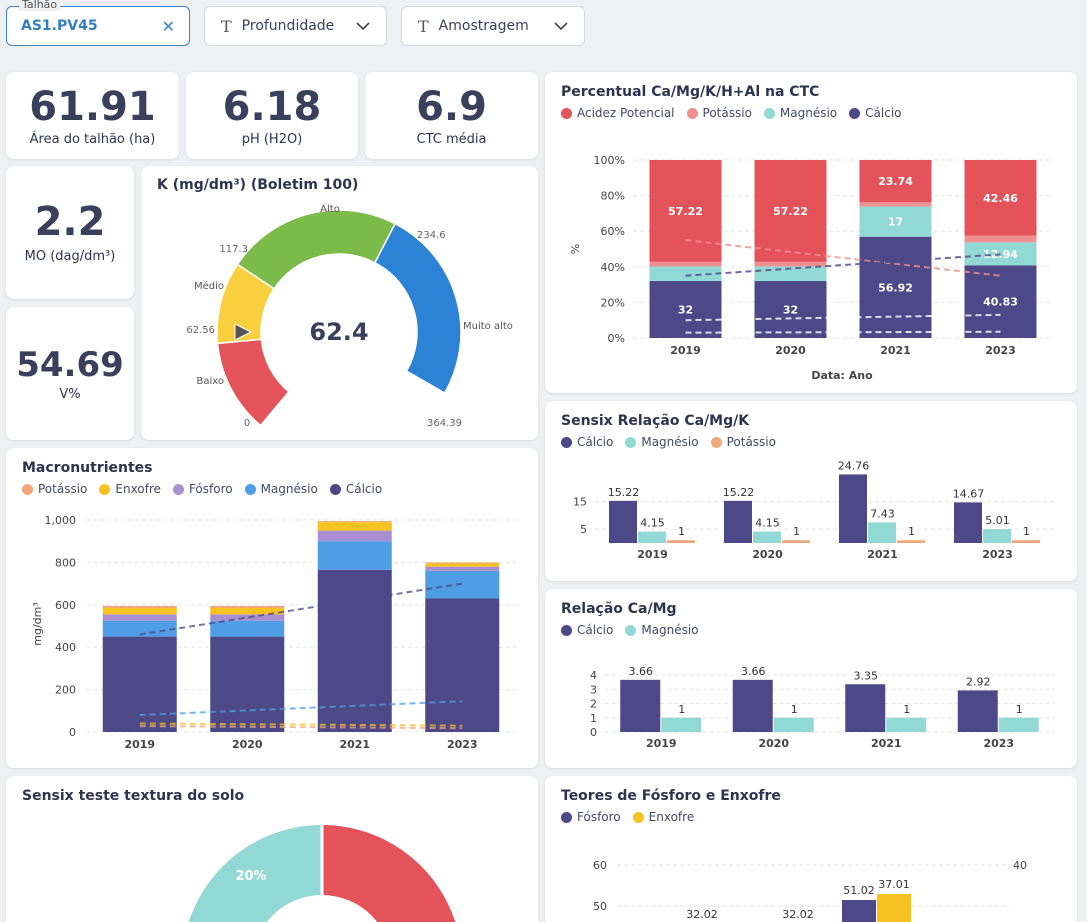 The image size is (1087, 922). I want to click on y-tick-label: 50, so click(600, 906).